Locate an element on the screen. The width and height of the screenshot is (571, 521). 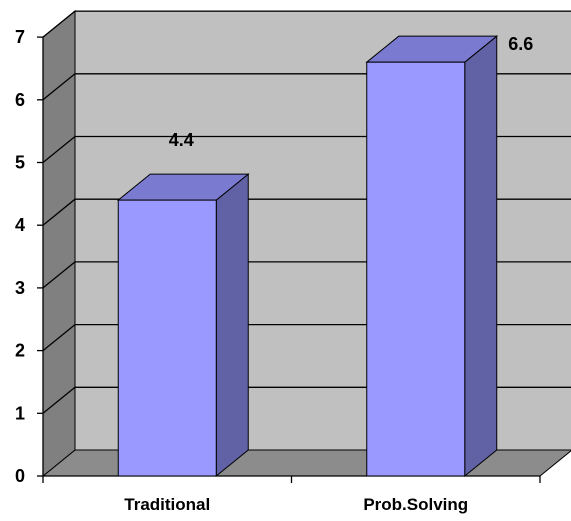
category-label: Prob.Solving is located at coordinates (415, 504).